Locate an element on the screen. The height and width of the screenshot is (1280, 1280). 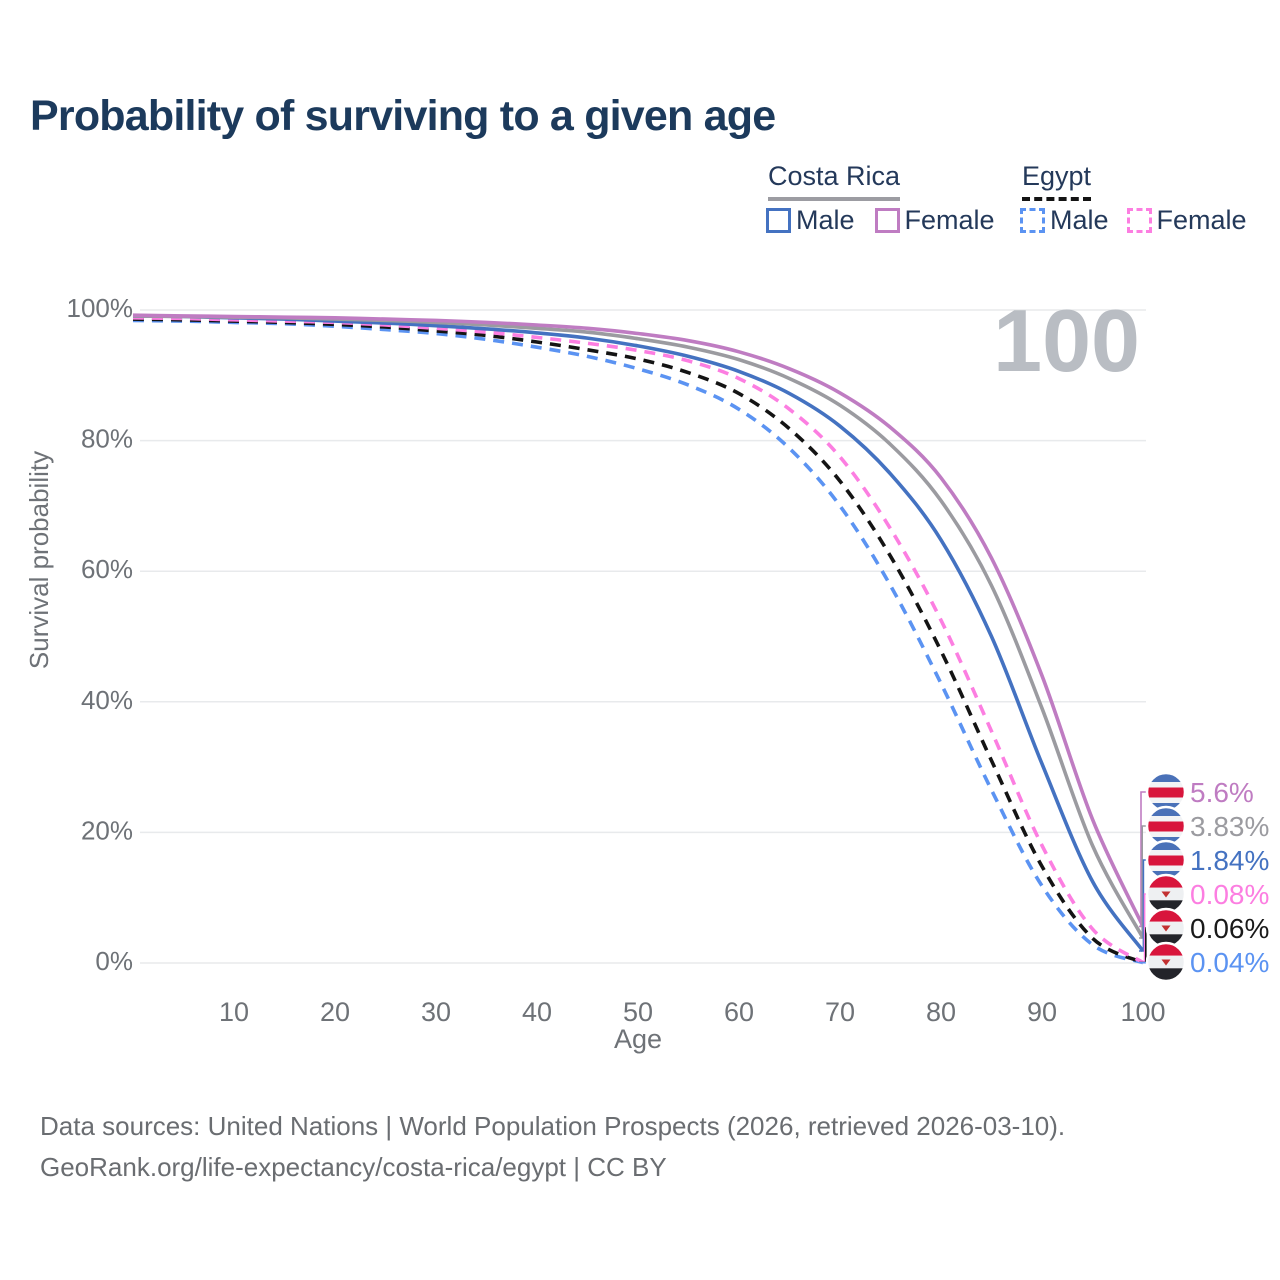
legend-item-costa-rica-female: Female is located at coordinates (934, 220).